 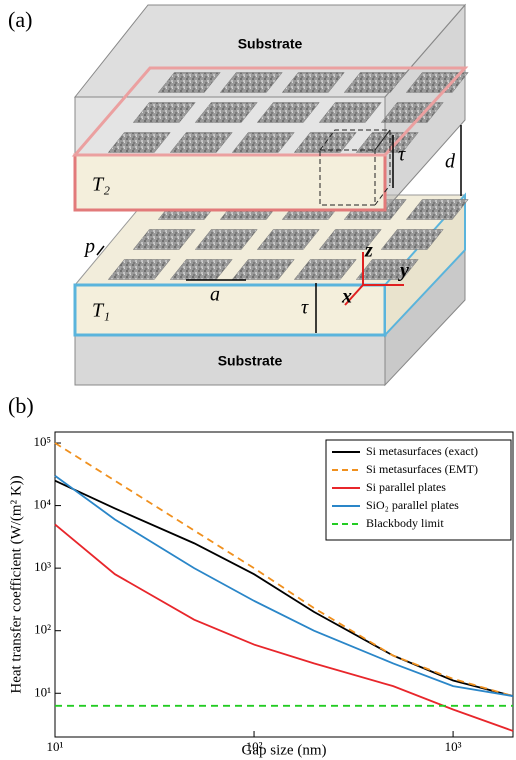 I want to click on y-axis-label: Heat transfer coefficient (W/(m² K)), so click(x=16, y=584).